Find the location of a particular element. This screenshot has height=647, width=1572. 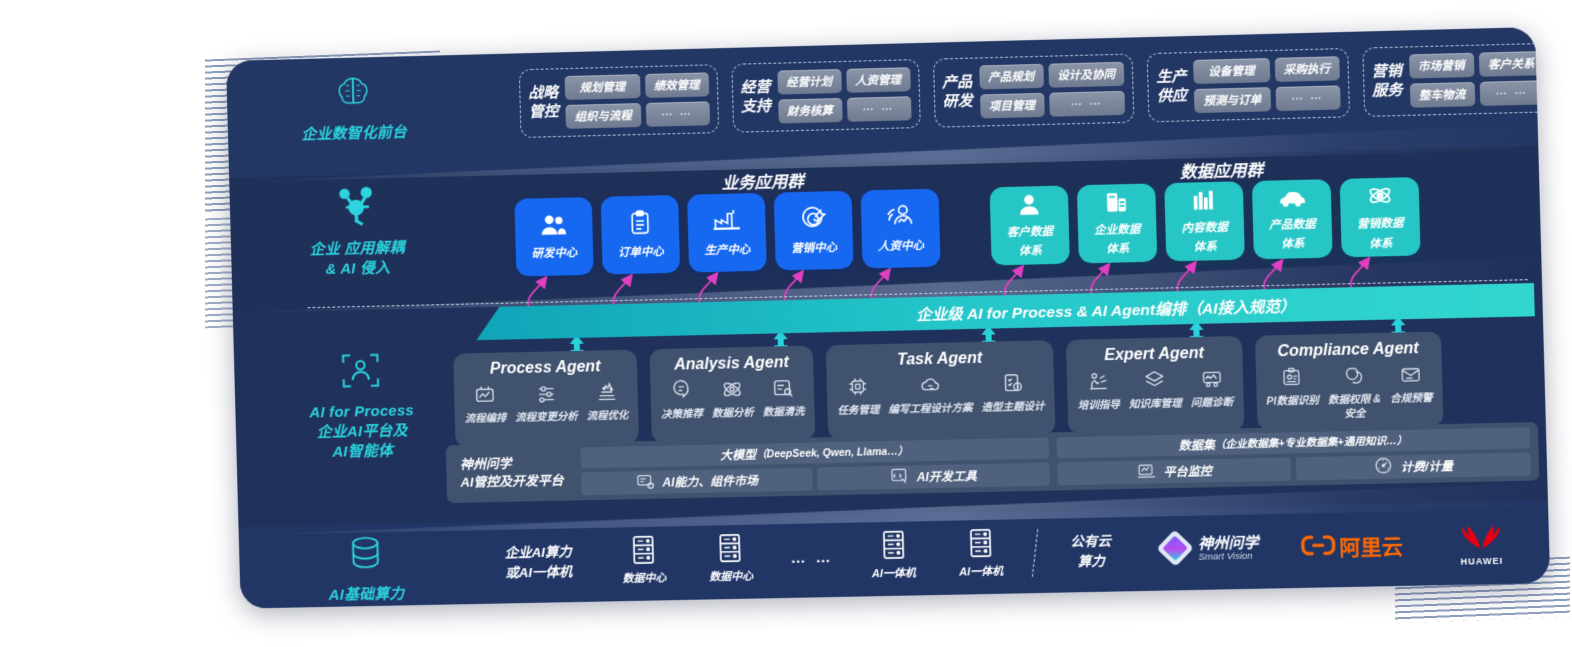

infra-item-datacenter-2: 数据中心 is located at coordinates (731, 558).